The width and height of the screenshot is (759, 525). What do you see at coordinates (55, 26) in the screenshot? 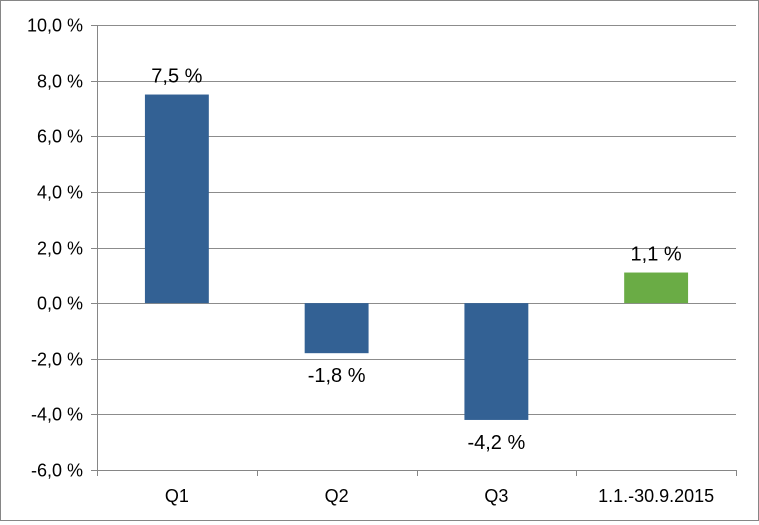
I see `y-tick-label: 10,0 %` at bounding box center [55, 26].